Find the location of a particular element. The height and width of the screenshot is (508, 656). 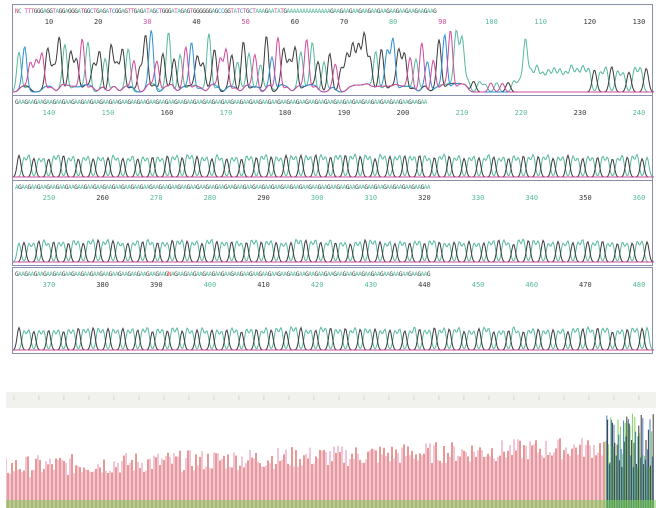

position-tick: 360 is located at coordinates (639, 198).